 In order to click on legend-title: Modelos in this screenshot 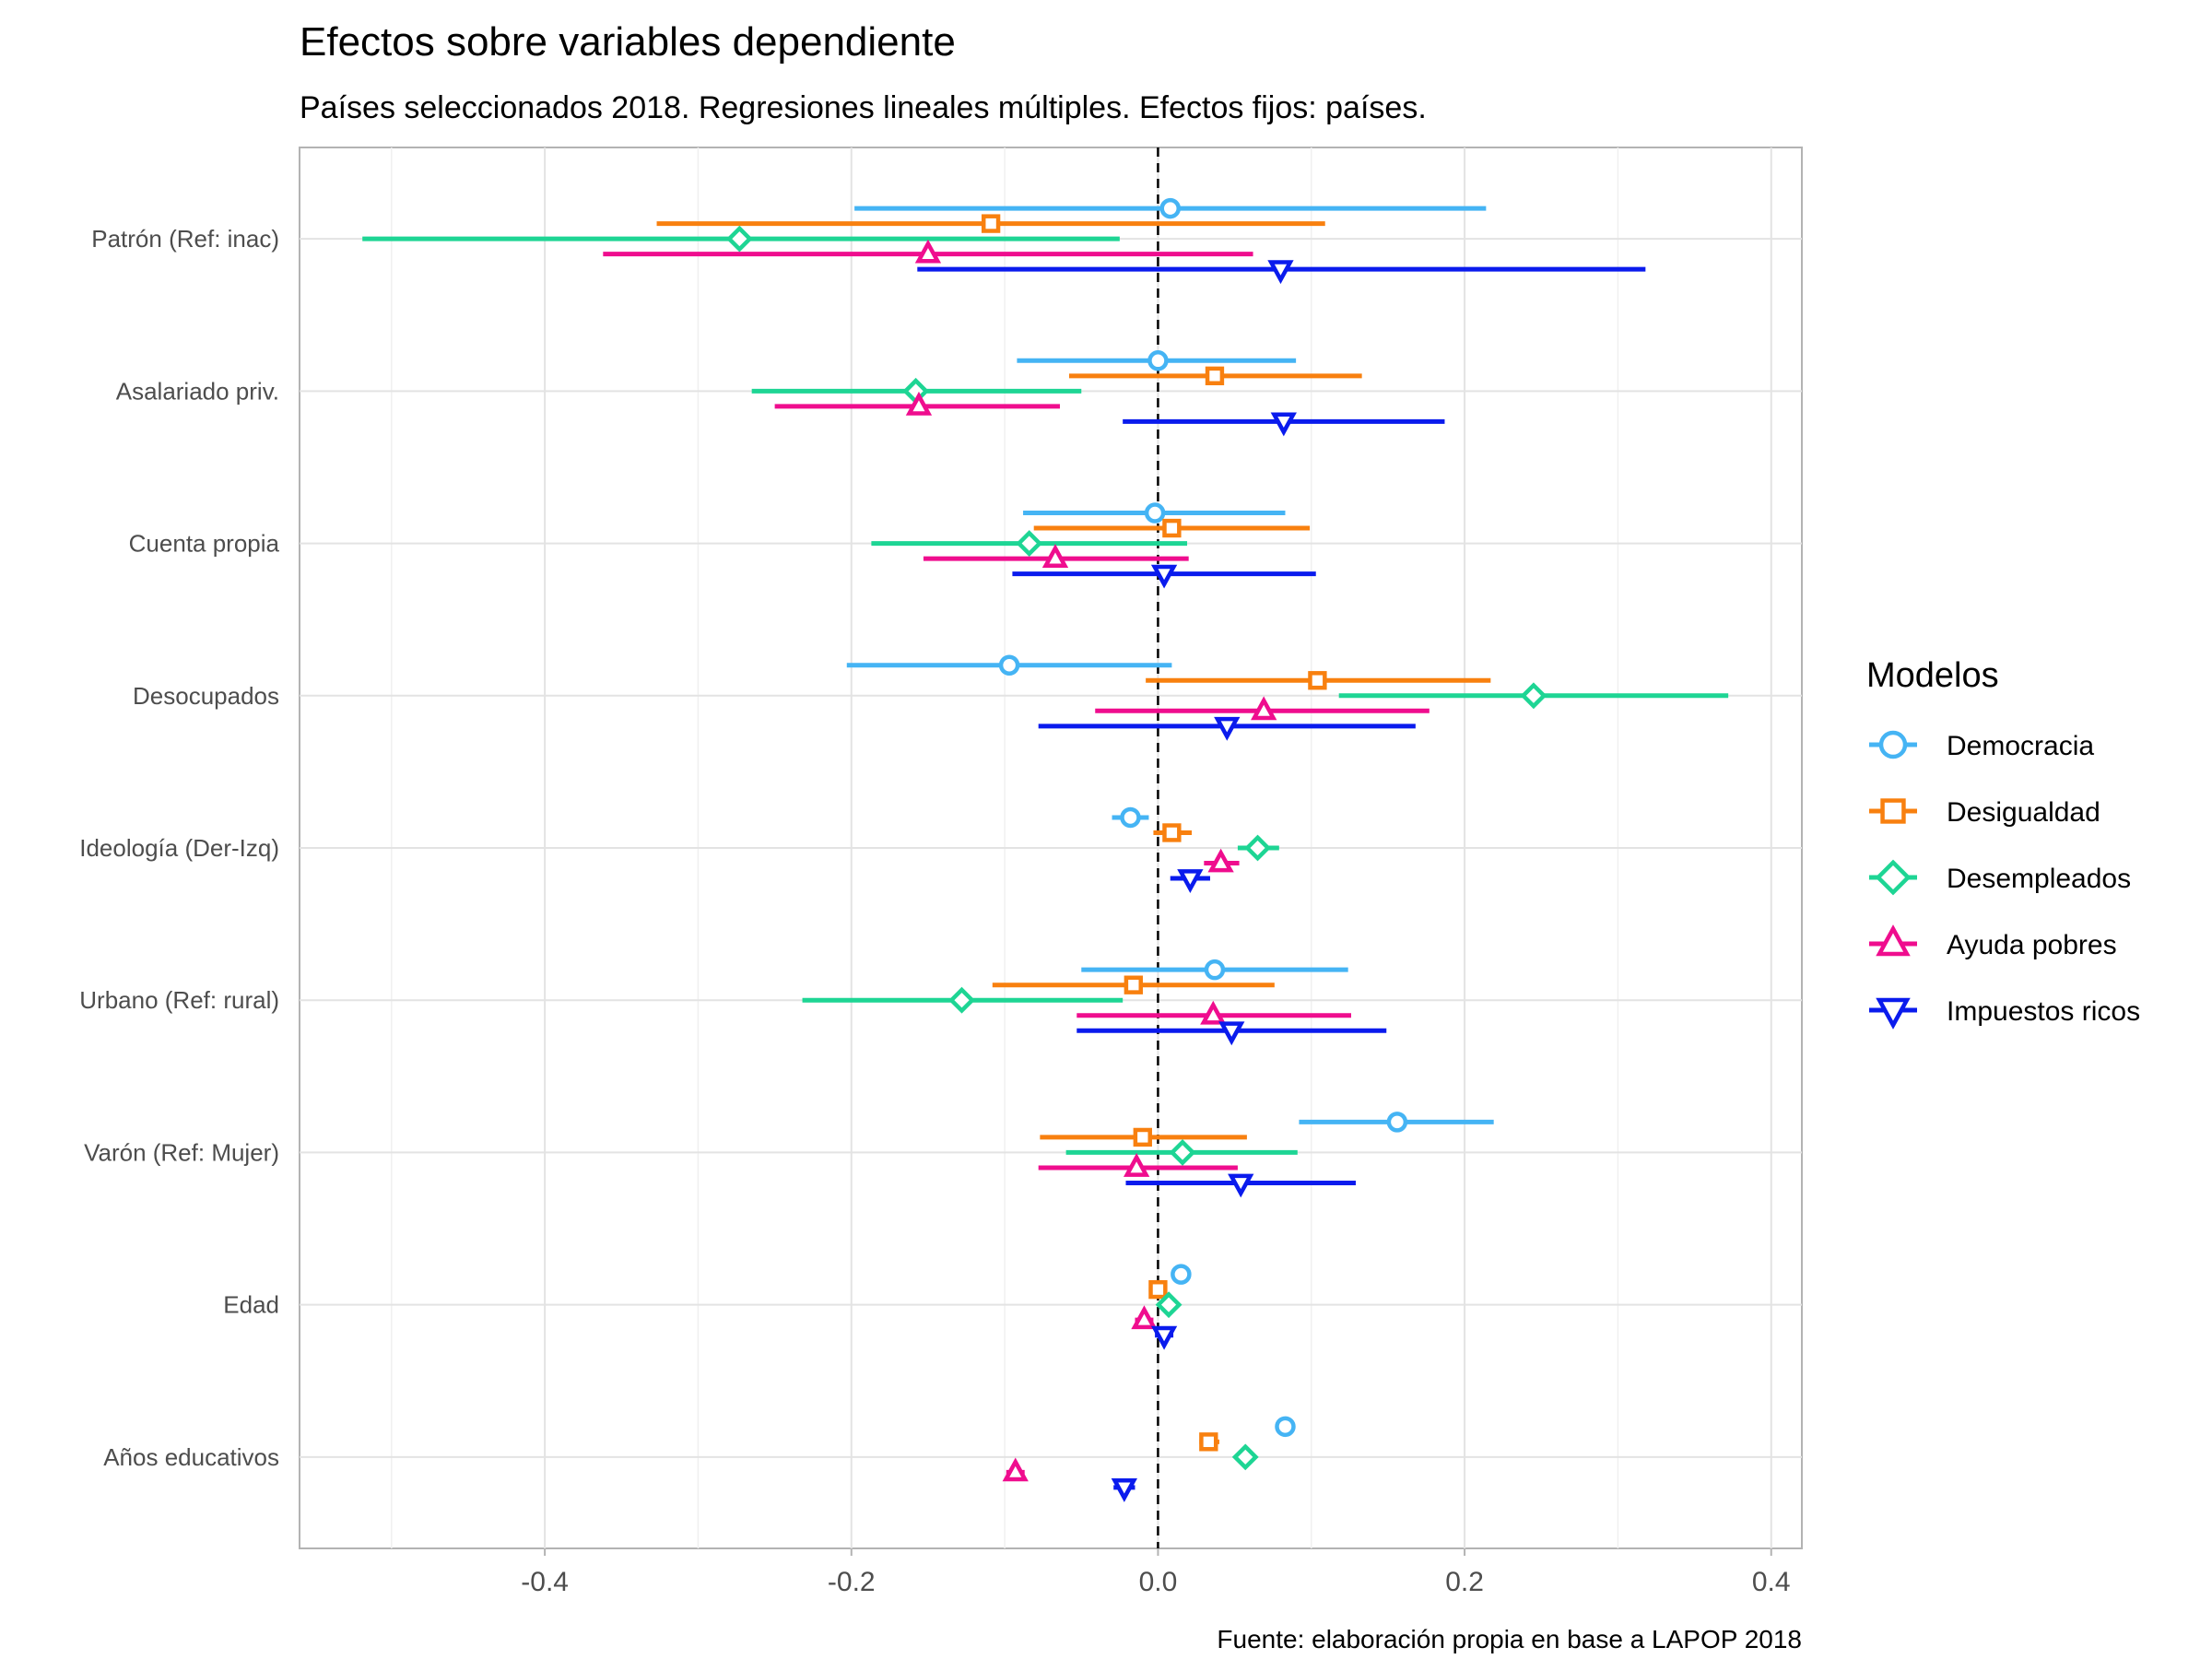, I will do `click(1932, 675)`.